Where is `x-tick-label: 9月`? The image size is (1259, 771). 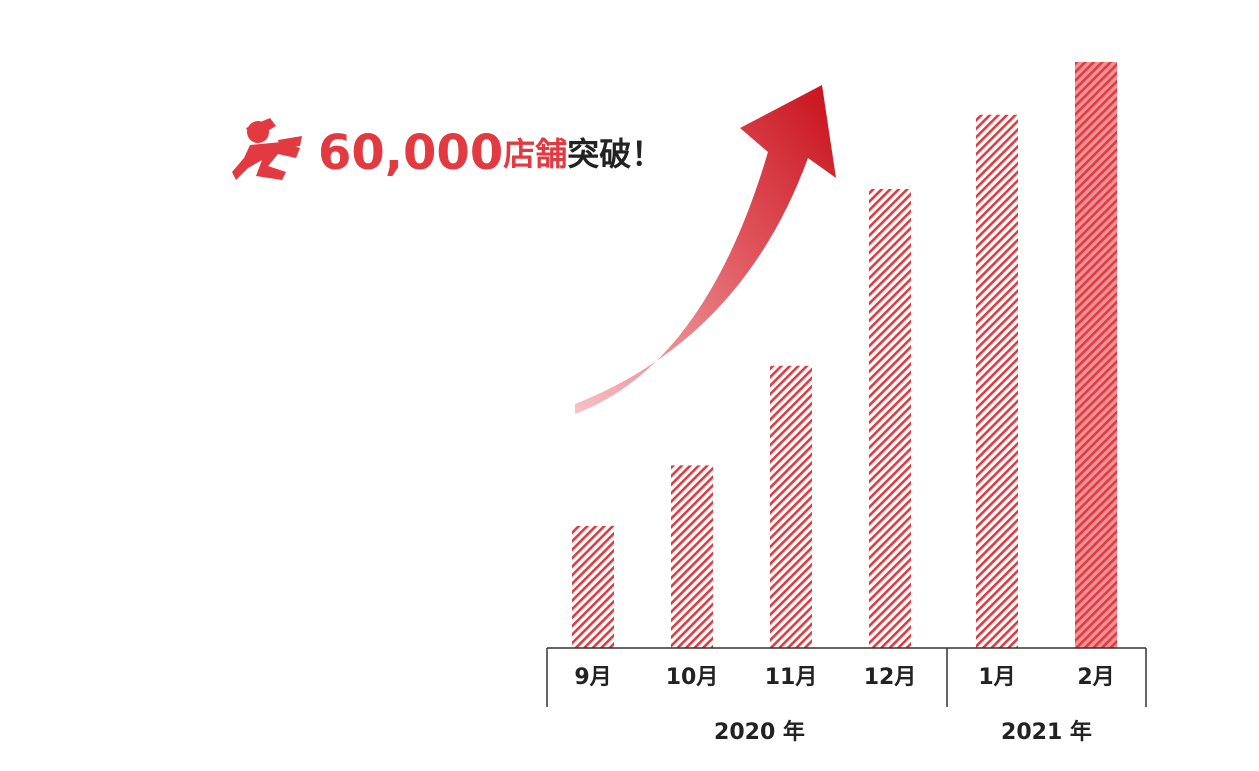 x-tick-label: 9月 is located at coordinates (592, 677).